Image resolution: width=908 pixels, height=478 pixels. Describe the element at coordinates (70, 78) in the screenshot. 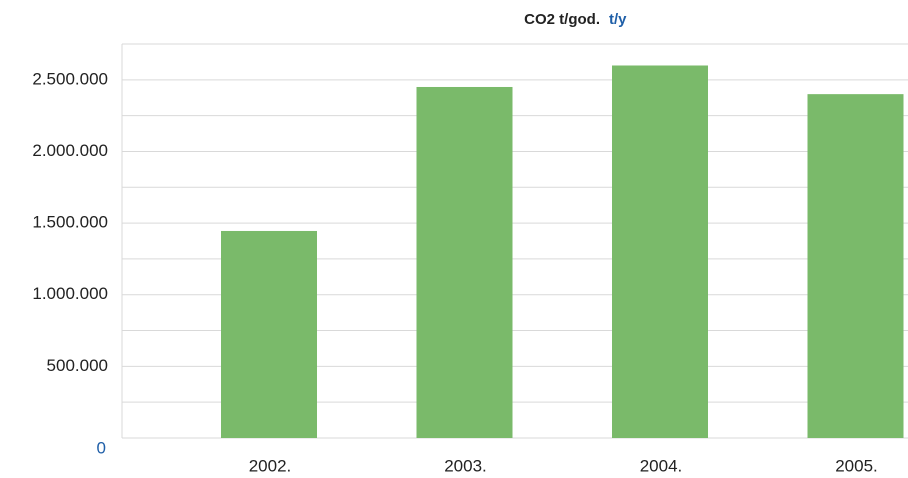

I see `y-tick-label: 2.500.000` at that location.